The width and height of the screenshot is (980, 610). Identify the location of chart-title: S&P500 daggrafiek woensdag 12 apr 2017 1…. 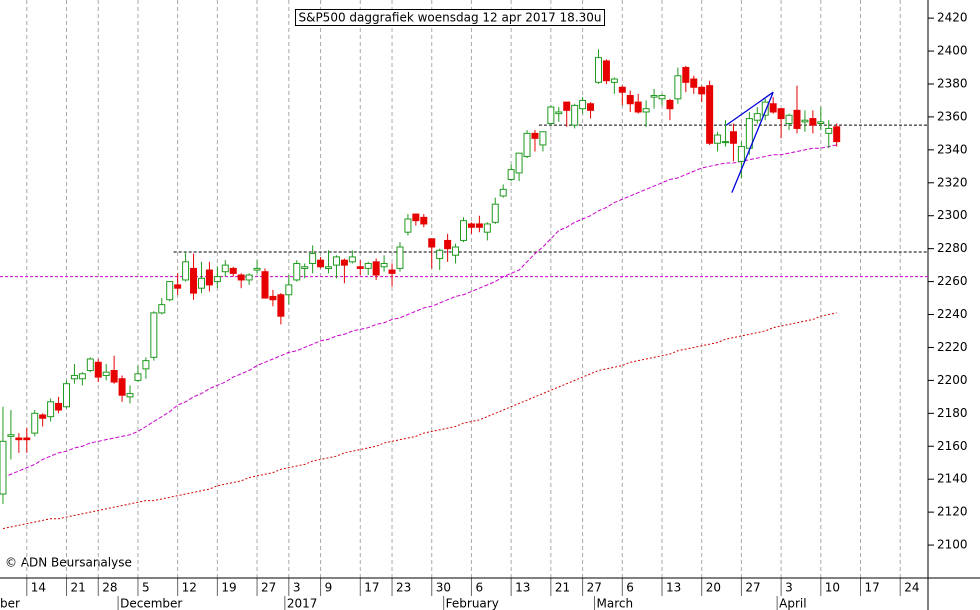
(449, 18).